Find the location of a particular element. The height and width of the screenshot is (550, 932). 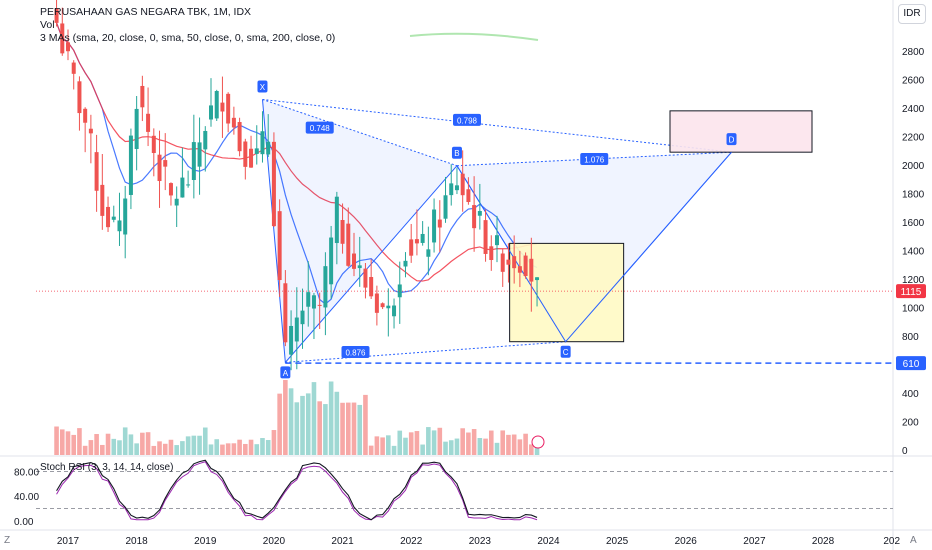

x-tick-label: 2025 is located at coordinates (617, 541).